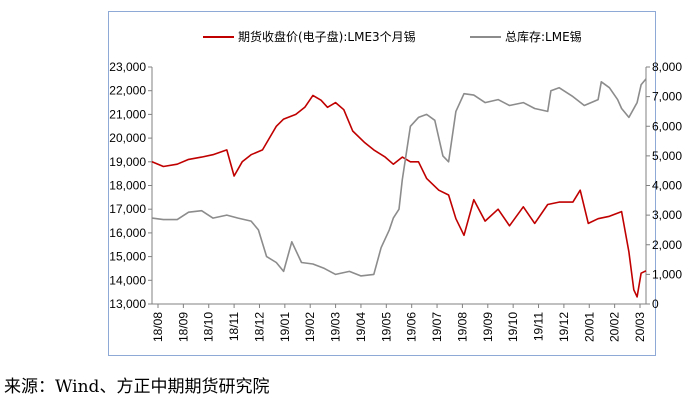  What do you see at coordinates (488, 327) in the screenshot?
I see `x-tick-label: 19/09` at bounding box center [488, 327].